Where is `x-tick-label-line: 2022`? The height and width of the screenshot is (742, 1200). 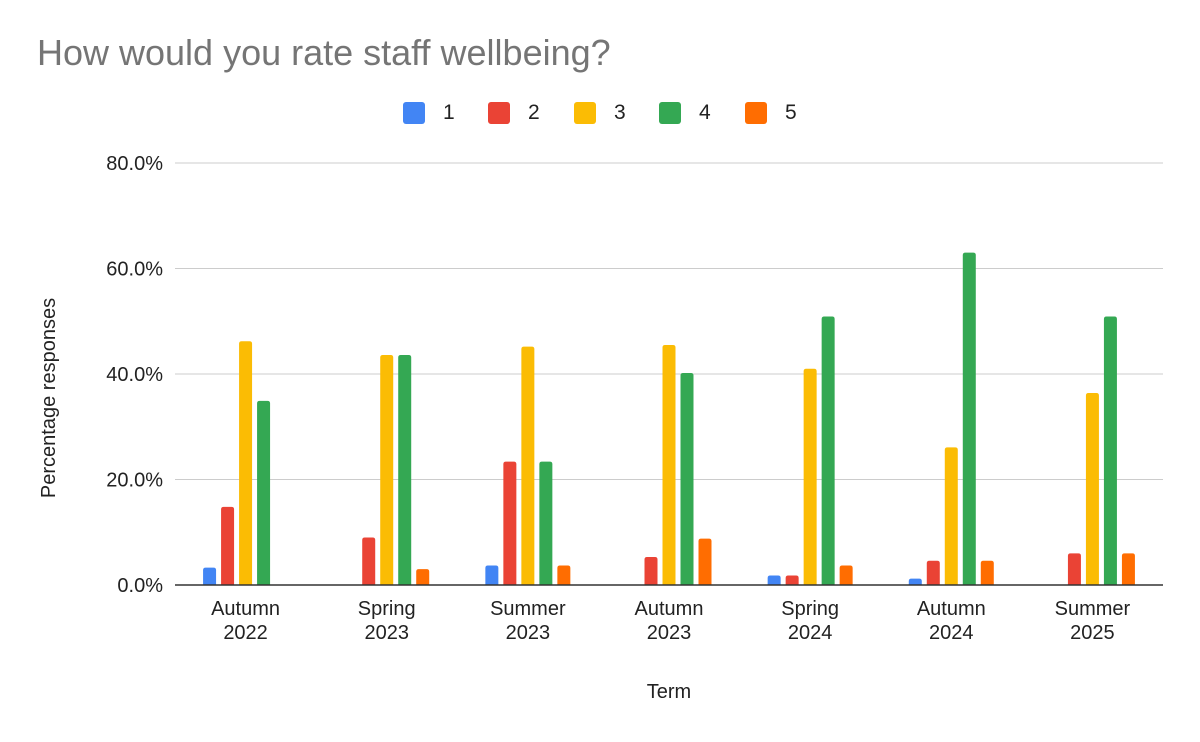 x-tick-label-line: 2022 is located at coordinates (245, 633).